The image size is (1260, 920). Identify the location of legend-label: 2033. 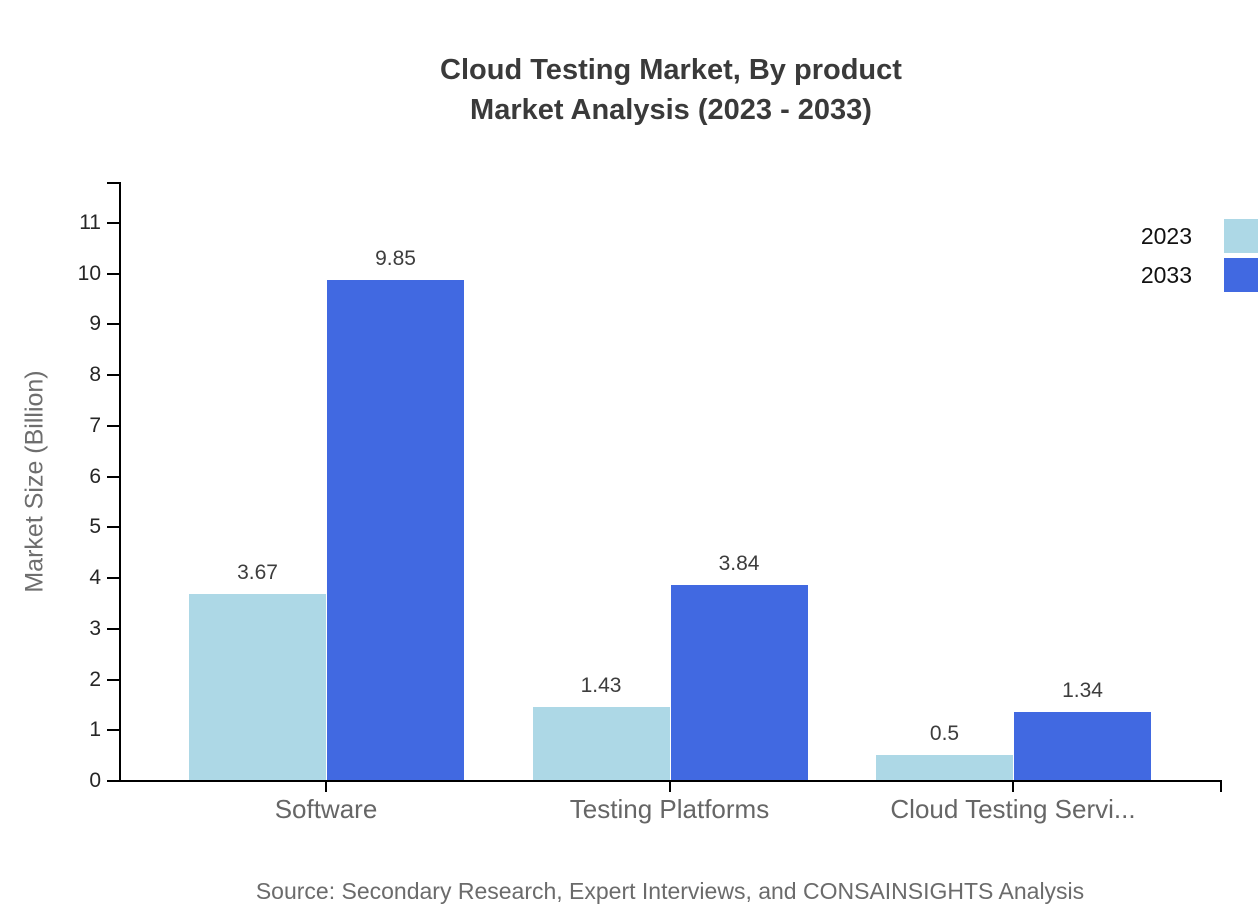
(1166, 275).